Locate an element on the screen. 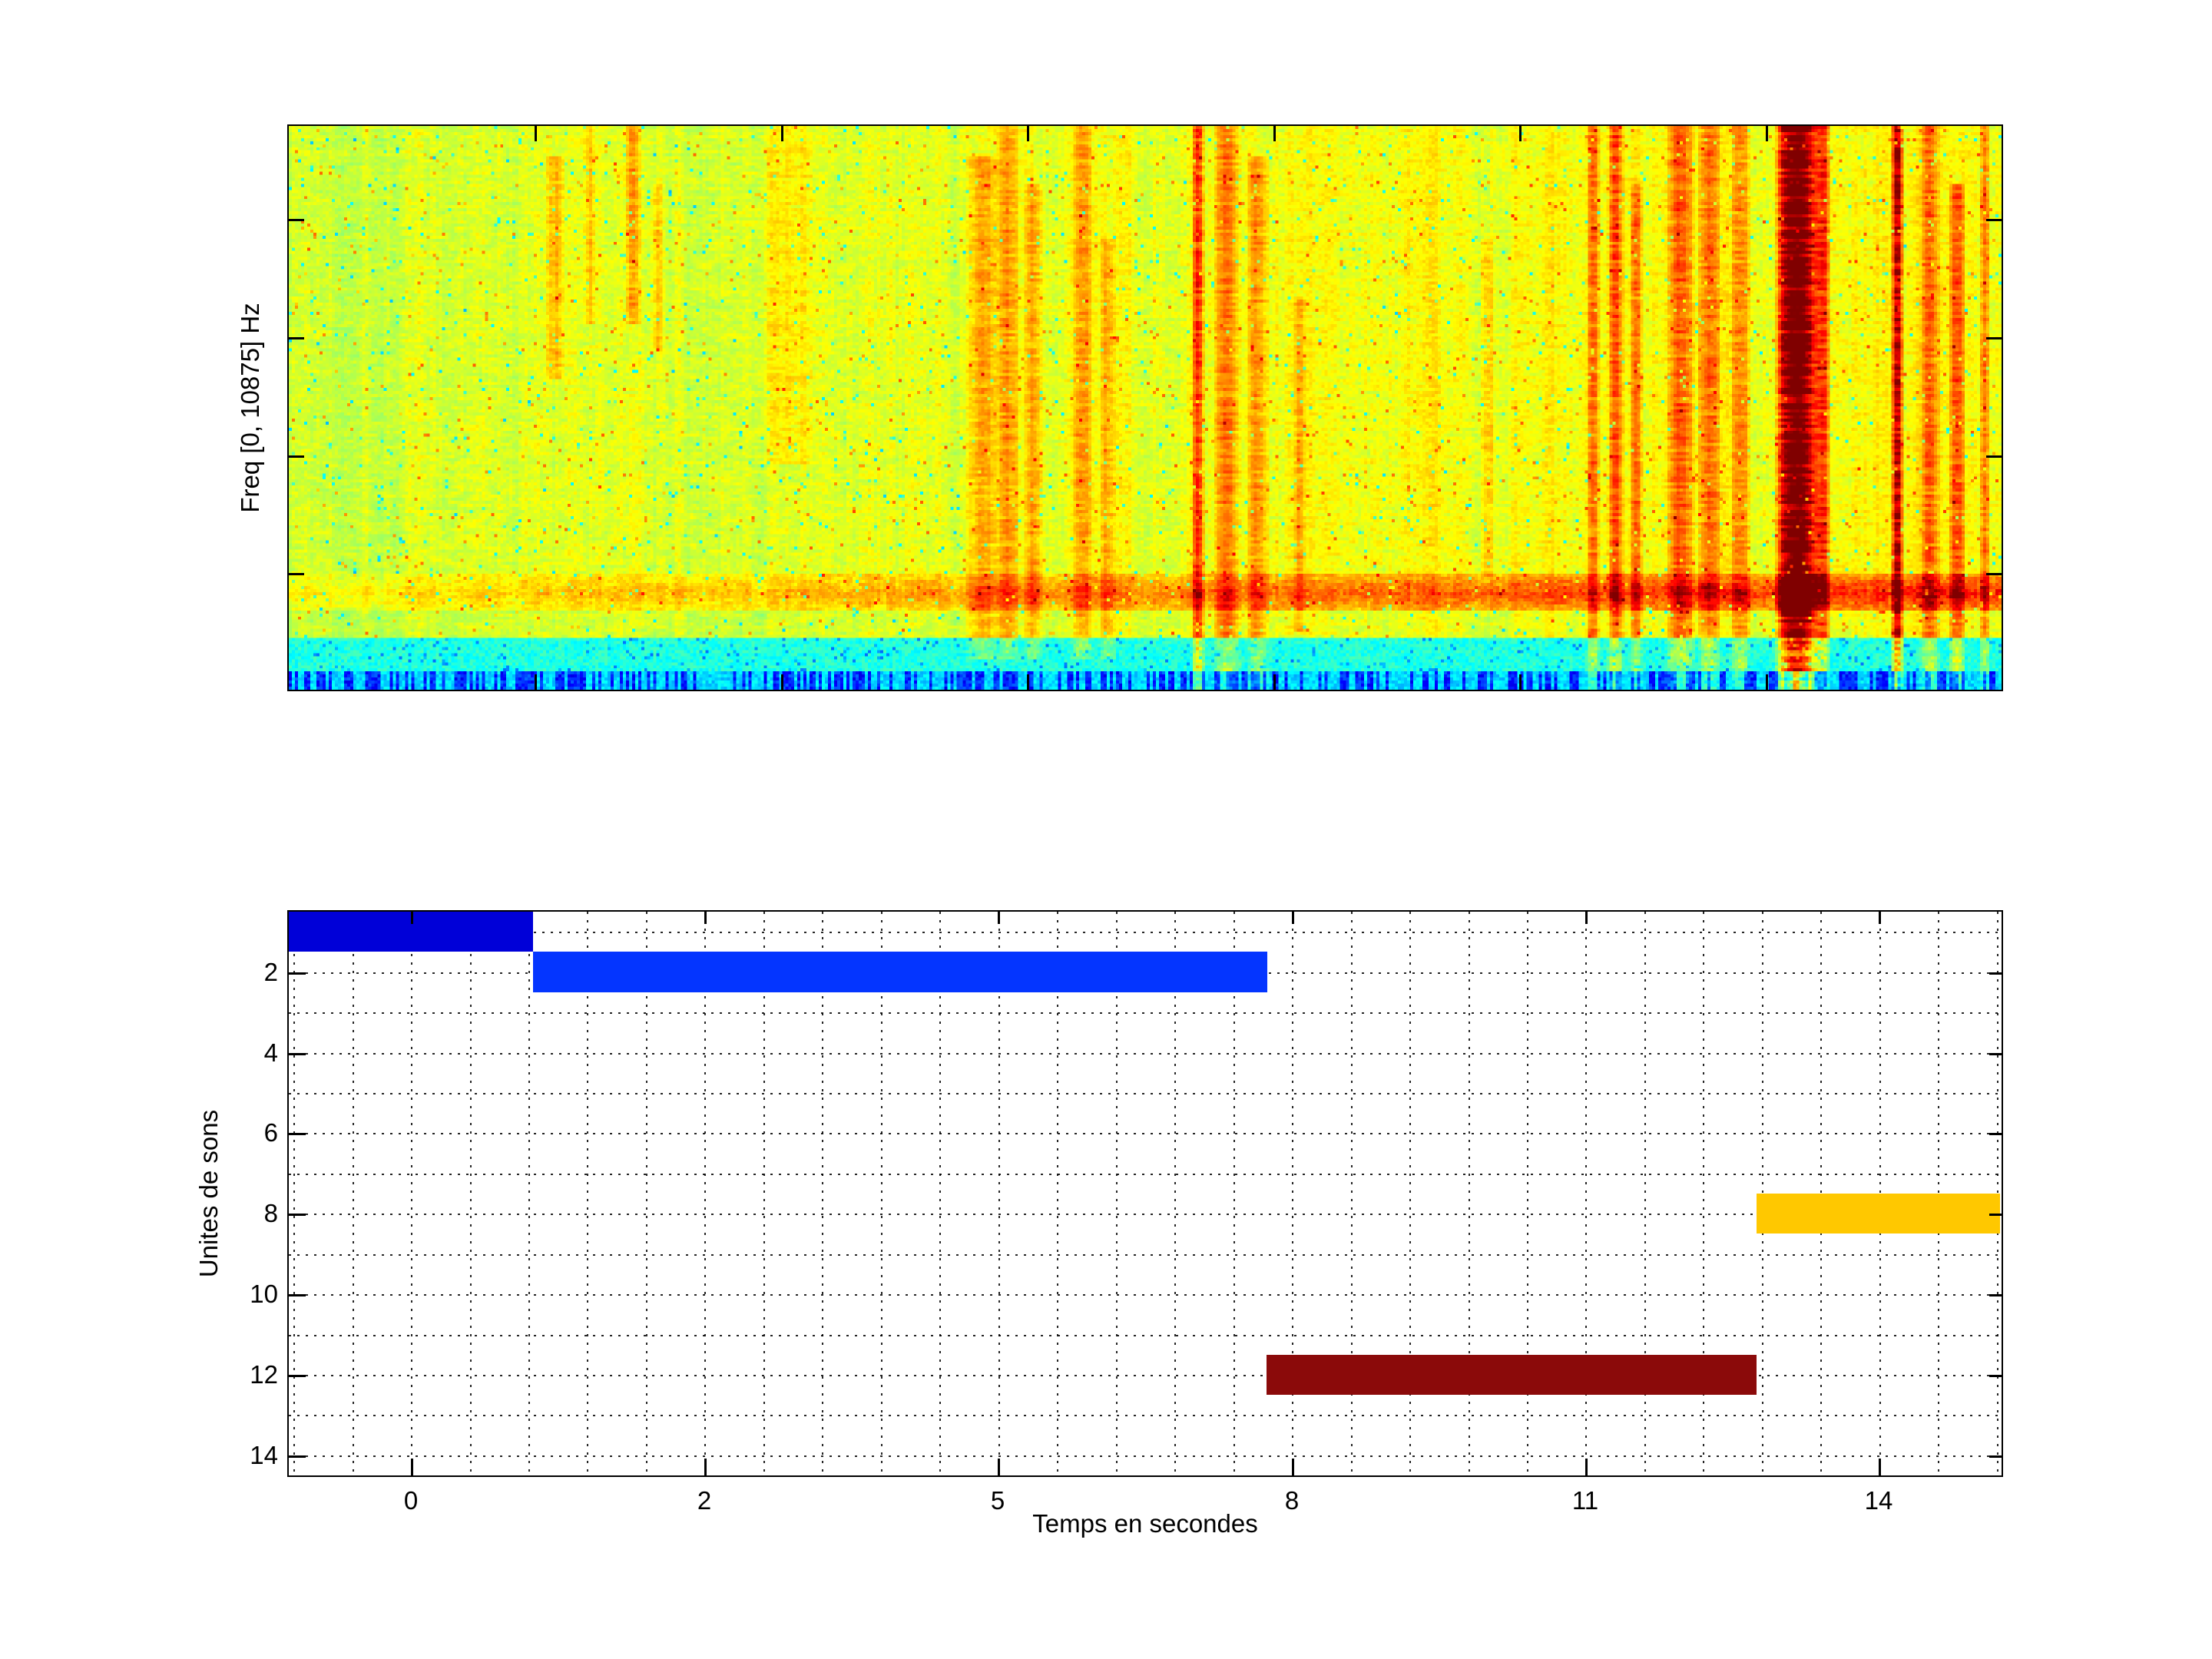 Image resolution: width=2212 pixels, height=1659 pixels. y-tick-label: 4 is located at coordinates (270, 1052).